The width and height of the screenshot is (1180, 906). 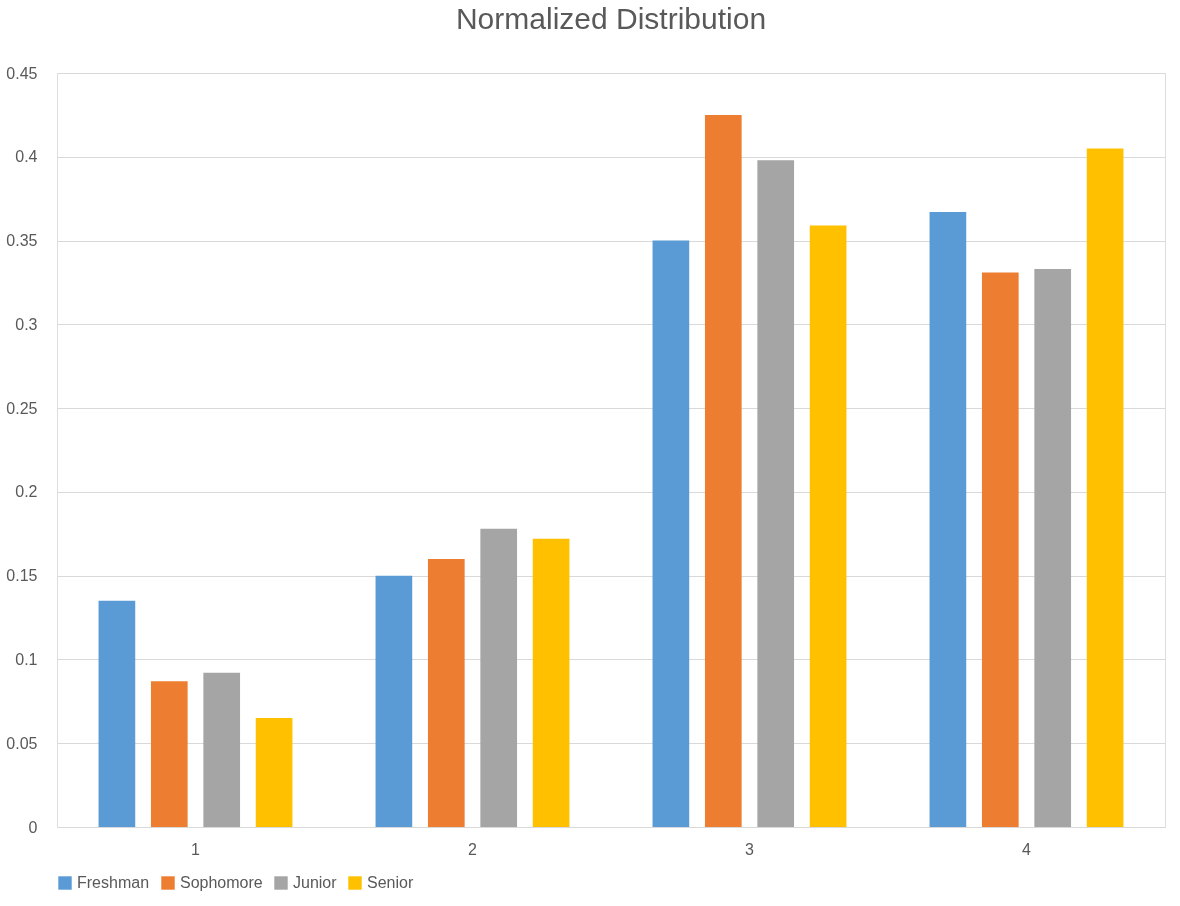 I want to click on y-tick-label: 0, so click(x=33, y=827).